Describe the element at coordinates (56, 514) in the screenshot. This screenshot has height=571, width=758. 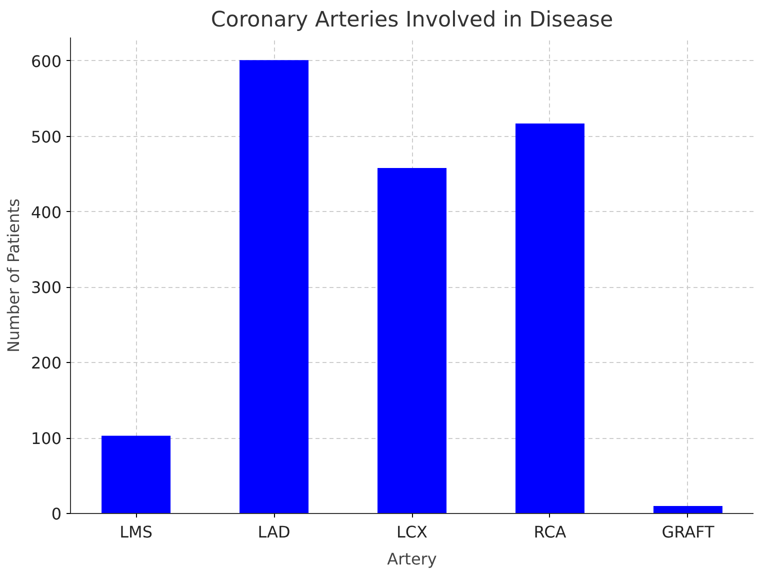
I see `y-tick-label: 0` at that location.